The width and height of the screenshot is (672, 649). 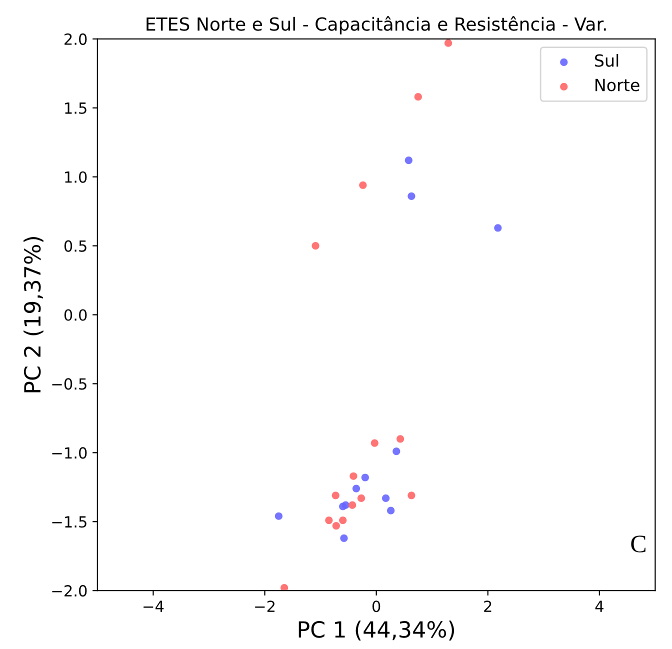 What do you see at coordinates (264, 606) in the screenshot?
I see `x-tick-label: −2` at bounding box center [264, 606].